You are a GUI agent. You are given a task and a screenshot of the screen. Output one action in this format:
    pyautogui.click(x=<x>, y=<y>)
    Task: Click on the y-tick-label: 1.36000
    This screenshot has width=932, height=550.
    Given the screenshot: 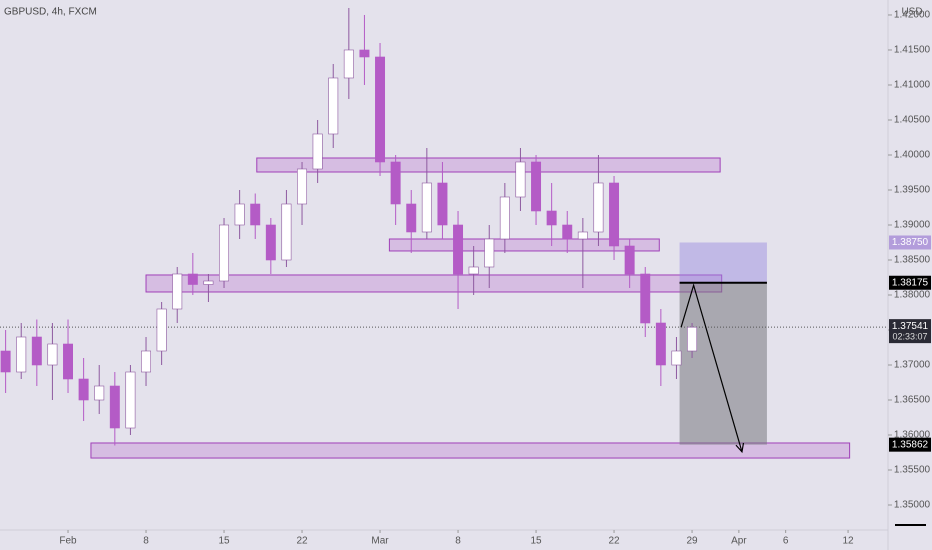 What is the action you would take?
    pyautogui.click(x=912, y=435)
    